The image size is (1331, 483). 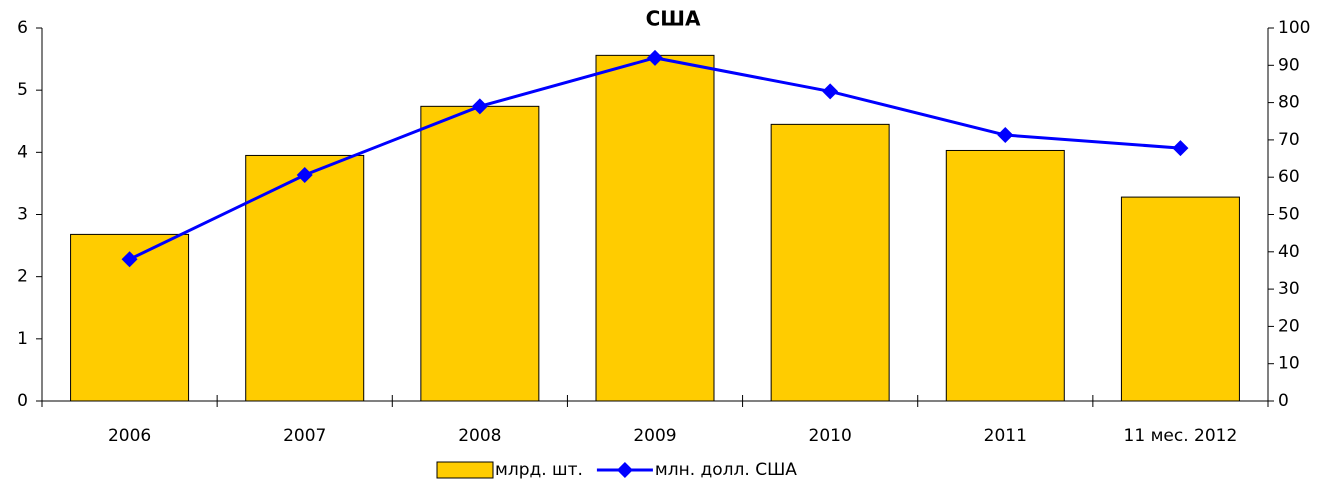 I want to click on legend-swatch, so click(x=465, y=470).